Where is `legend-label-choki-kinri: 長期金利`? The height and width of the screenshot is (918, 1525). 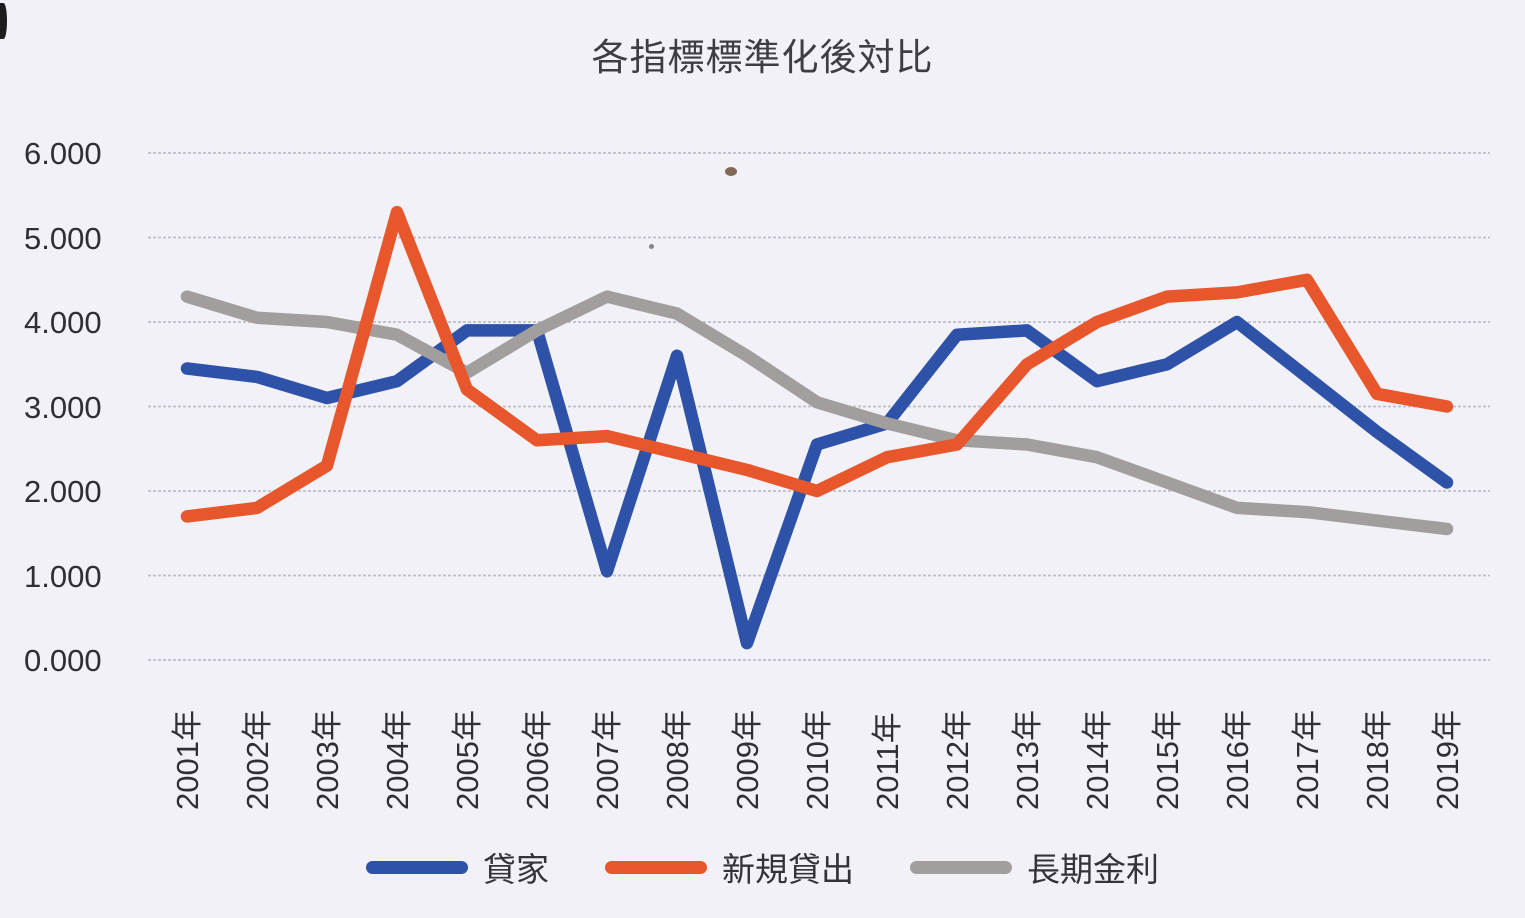
legend-label-choki-kinri: 長期金利 is located at coordinates (1093, 869).